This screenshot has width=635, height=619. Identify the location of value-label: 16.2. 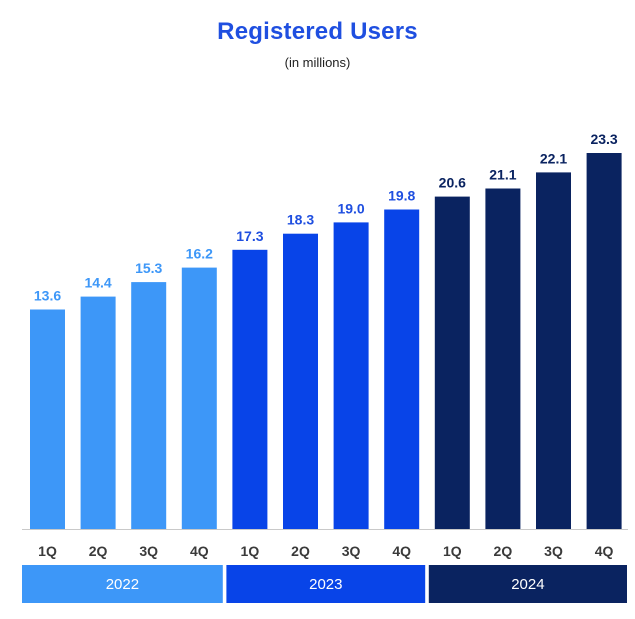
(199, 254).